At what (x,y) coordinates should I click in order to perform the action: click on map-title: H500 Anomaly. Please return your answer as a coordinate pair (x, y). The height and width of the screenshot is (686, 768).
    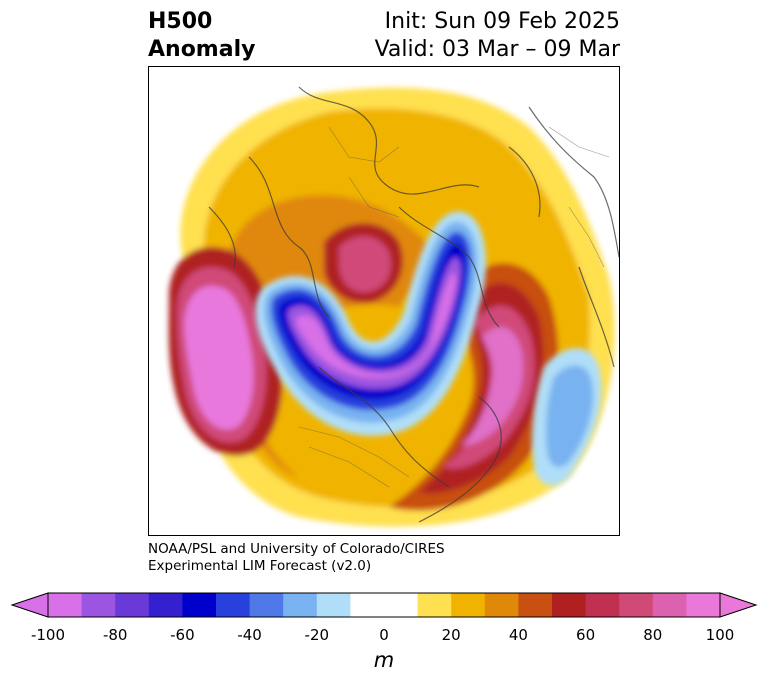
    Looking at the image, I should click on (201, 36).